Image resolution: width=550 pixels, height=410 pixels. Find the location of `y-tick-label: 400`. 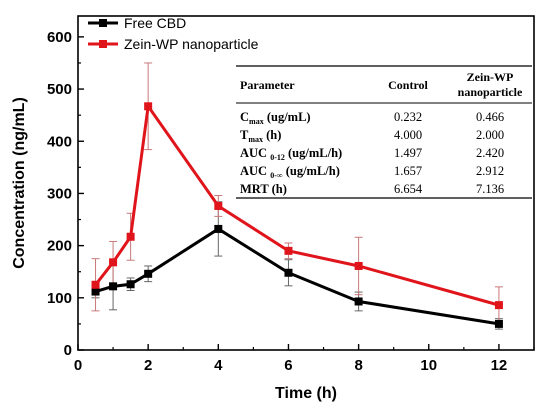

y-tick-label: 400 is located at coordinates (59, 141).